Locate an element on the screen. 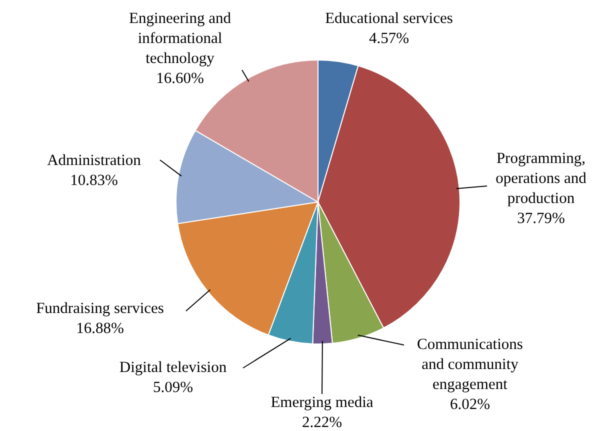  slice-label: Digital television is located at coordinates (173, 367).